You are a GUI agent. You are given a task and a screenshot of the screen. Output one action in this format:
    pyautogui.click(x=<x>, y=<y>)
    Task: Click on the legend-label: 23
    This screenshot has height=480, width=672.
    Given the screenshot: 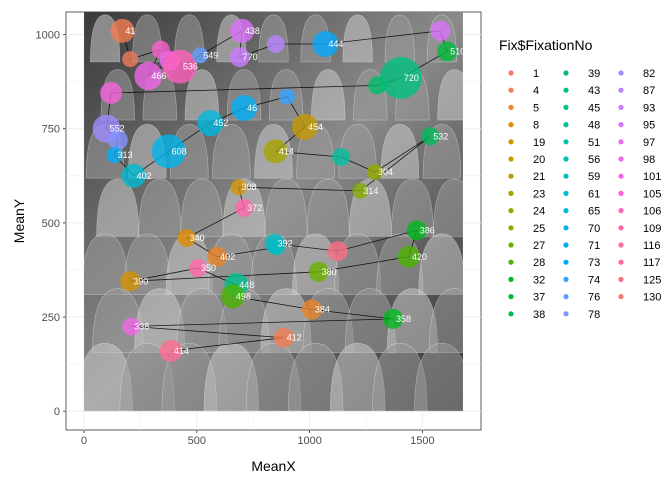 What is the action you would take?
    pyautogui.click(x=539, y=194)
    